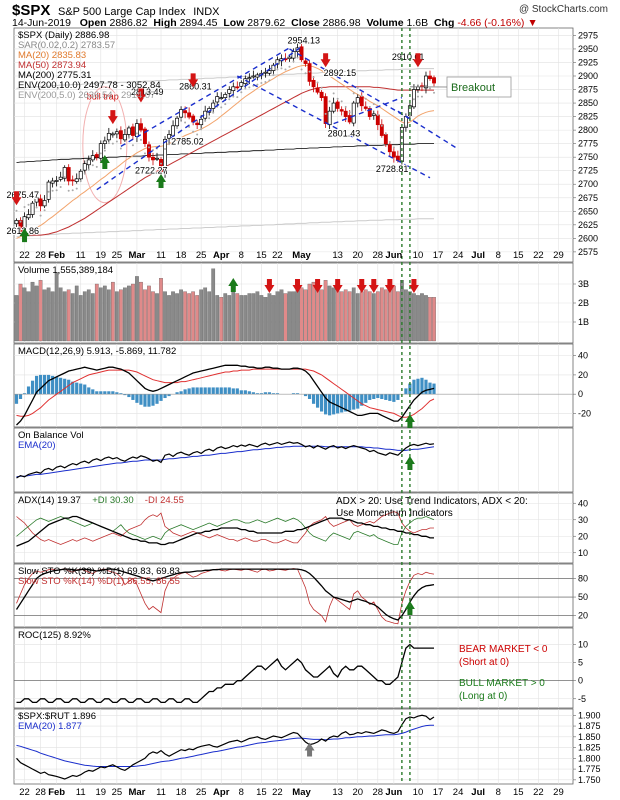  What do you see at coordinates (589, 748) in the screenshot?
I see `ratio-tick-label: 1.825` at bounding box center [589, 748].